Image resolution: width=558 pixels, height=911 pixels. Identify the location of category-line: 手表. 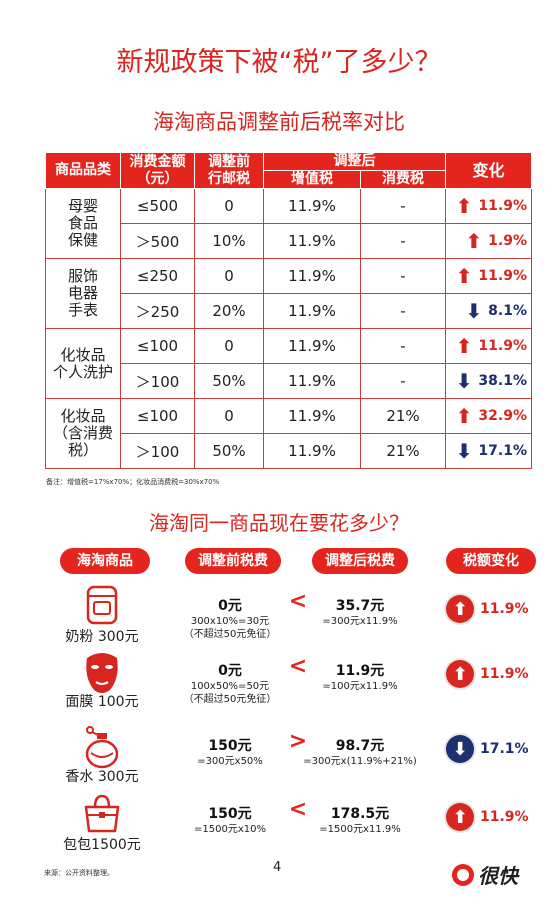
(82, 310).